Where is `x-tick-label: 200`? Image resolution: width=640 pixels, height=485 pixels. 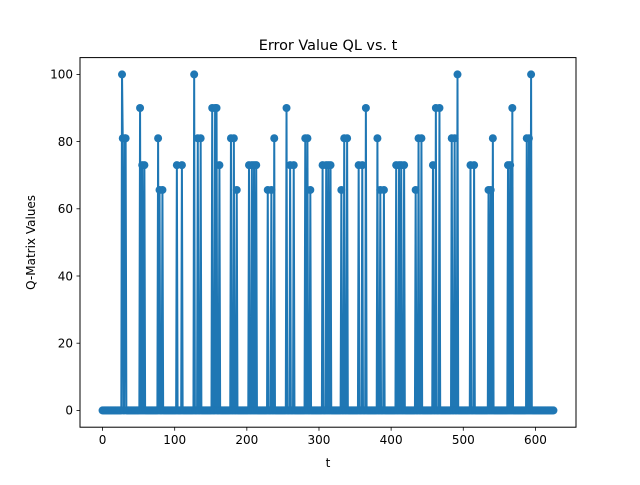 x-tick-label: 200 is located at coordinates (246, 440).